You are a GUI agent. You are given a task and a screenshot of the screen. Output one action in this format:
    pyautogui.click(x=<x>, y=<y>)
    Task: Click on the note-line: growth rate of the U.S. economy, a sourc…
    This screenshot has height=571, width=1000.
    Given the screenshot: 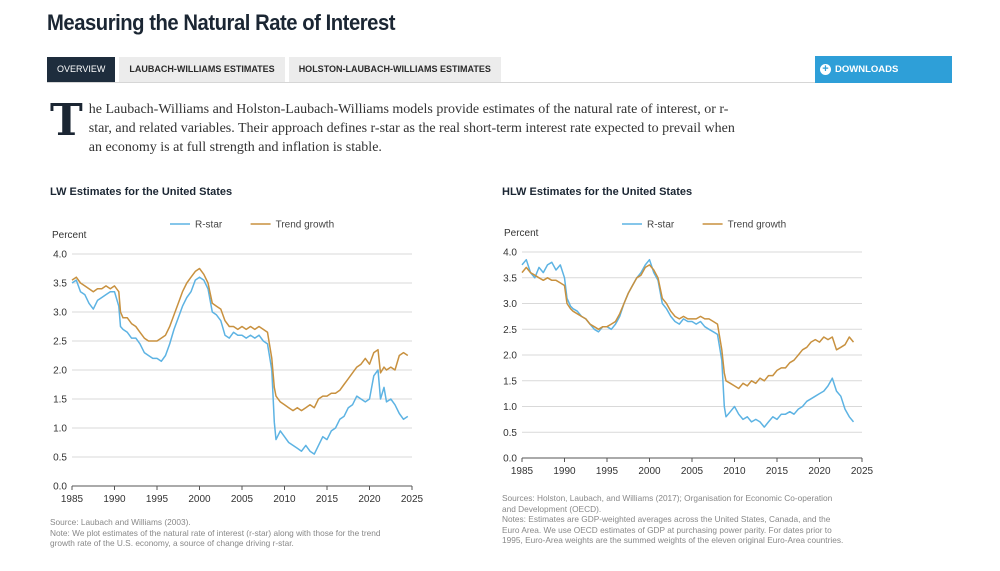 What is the action you would take?
    pyautogui.click(x=172, y=543)
    